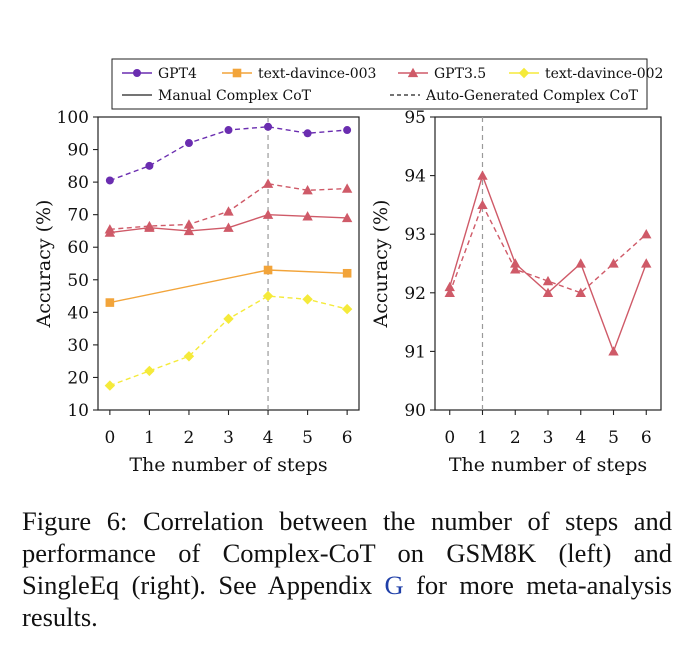 This screenshot has width=694, height=645. I want to click on x-tick-label-1-2: 2, so click(515, 438).